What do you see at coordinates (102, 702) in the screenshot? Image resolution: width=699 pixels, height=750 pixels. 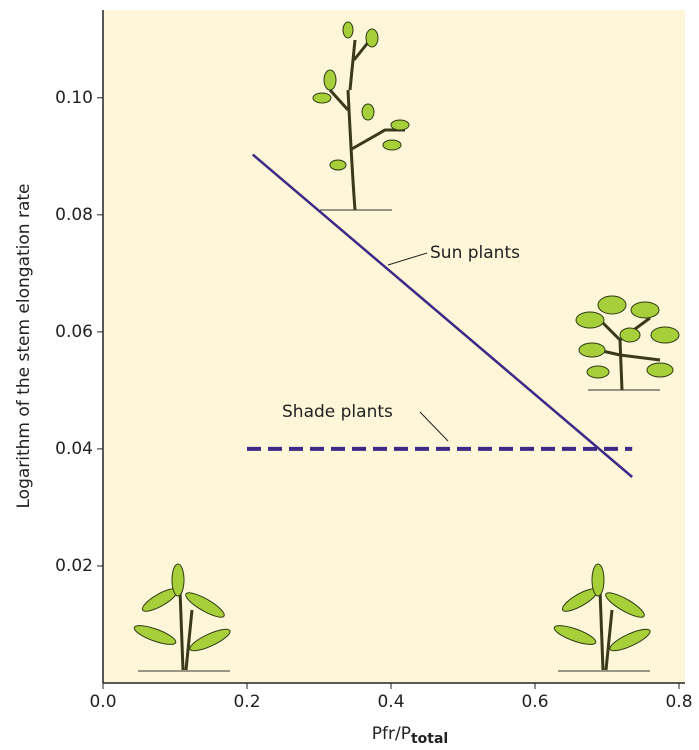 I see `x-tick-label: 0.0` at bounding box center [102, 702].